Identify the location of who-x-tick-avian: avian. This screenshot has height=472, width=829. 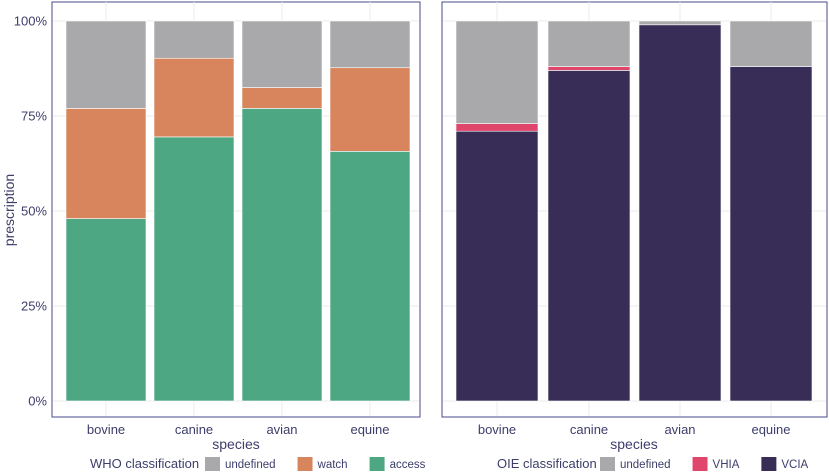
(281, 429).